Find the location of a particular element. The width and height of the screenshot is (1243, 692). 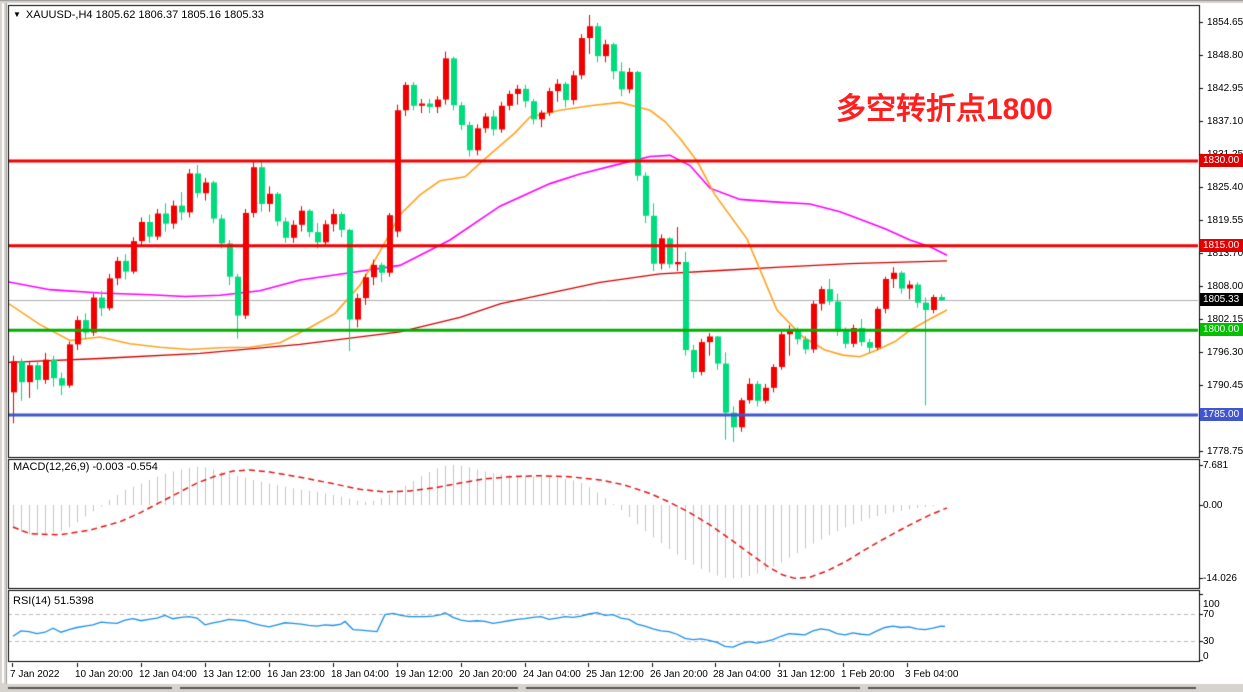

rsi-tick-label: 70 is located at coordinates (1209, 614).